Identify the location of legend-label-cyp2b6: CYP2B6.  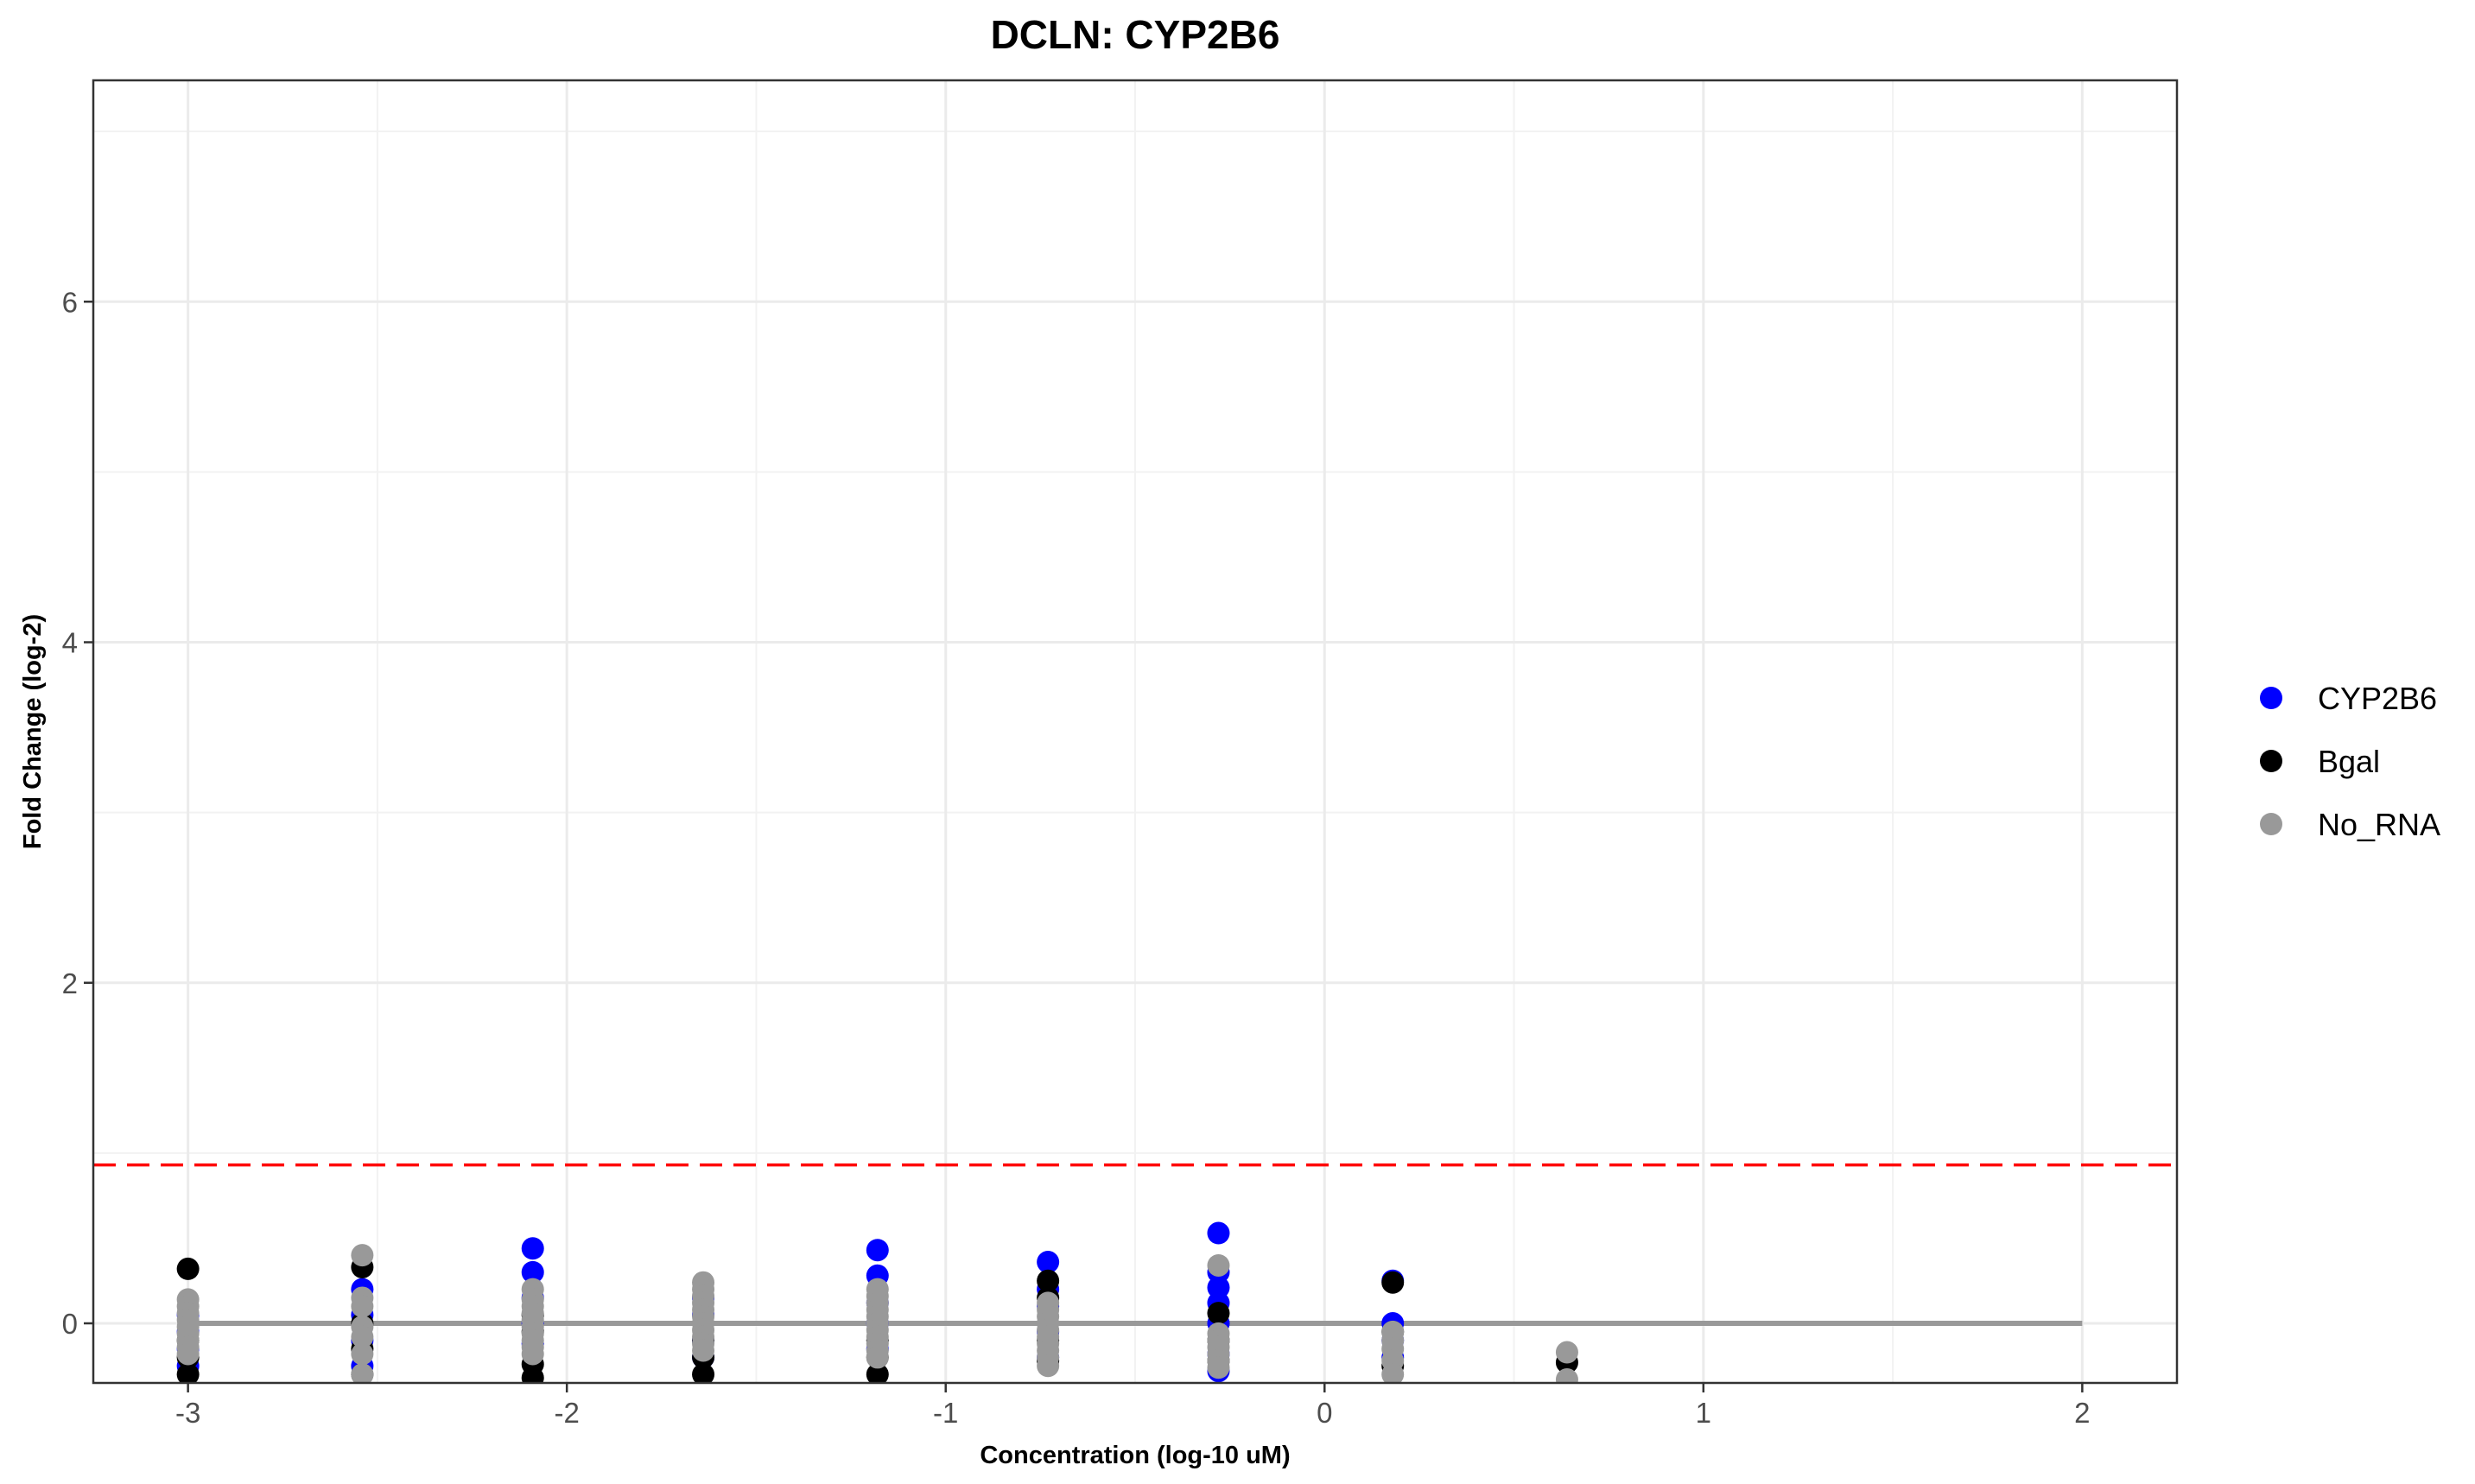
(2377, 698).